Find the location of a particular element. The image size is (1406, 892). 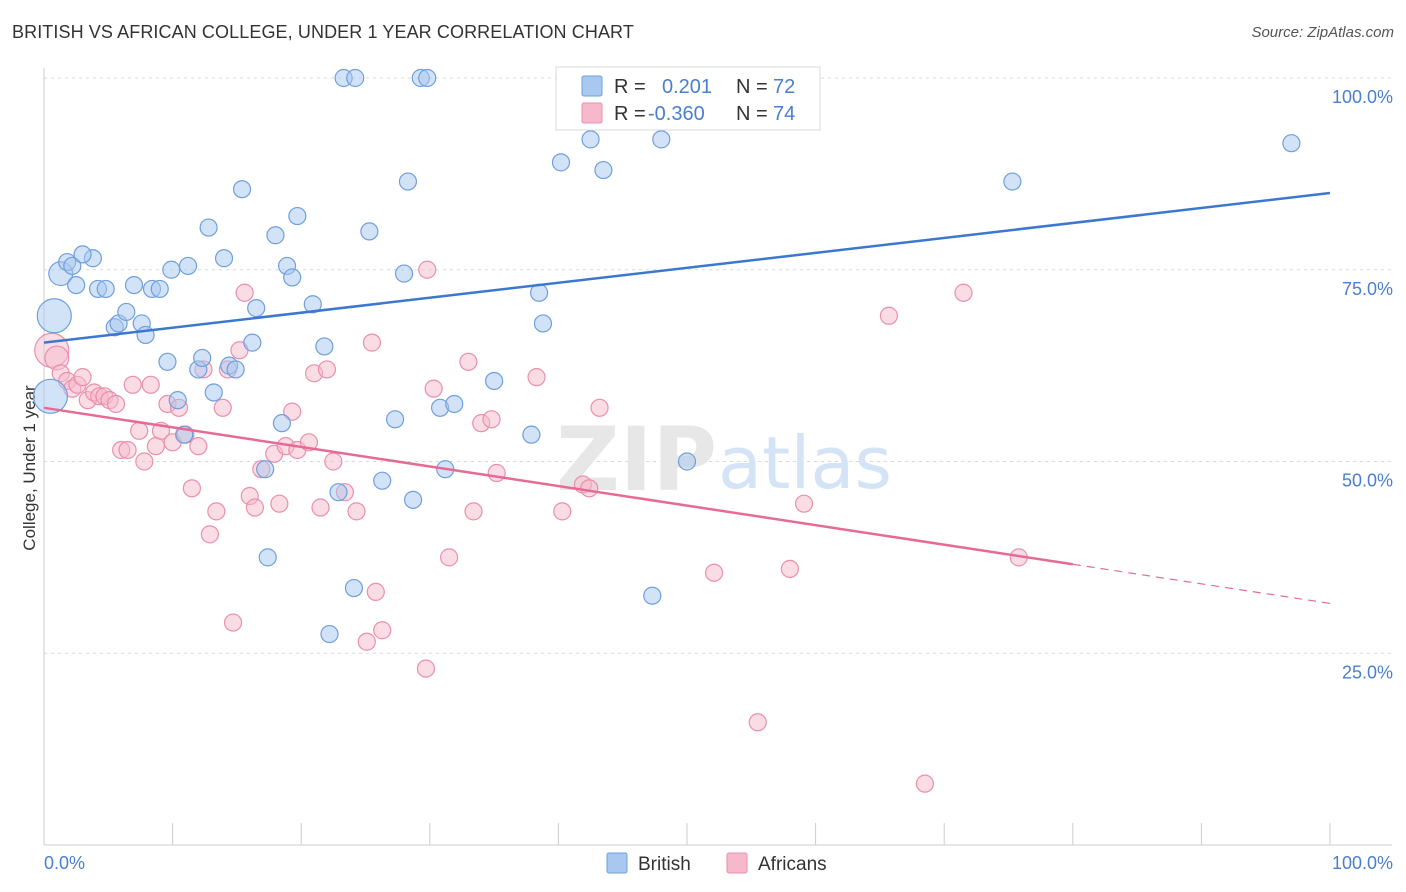

africans-trend-line is located at coordinates (558, 486).